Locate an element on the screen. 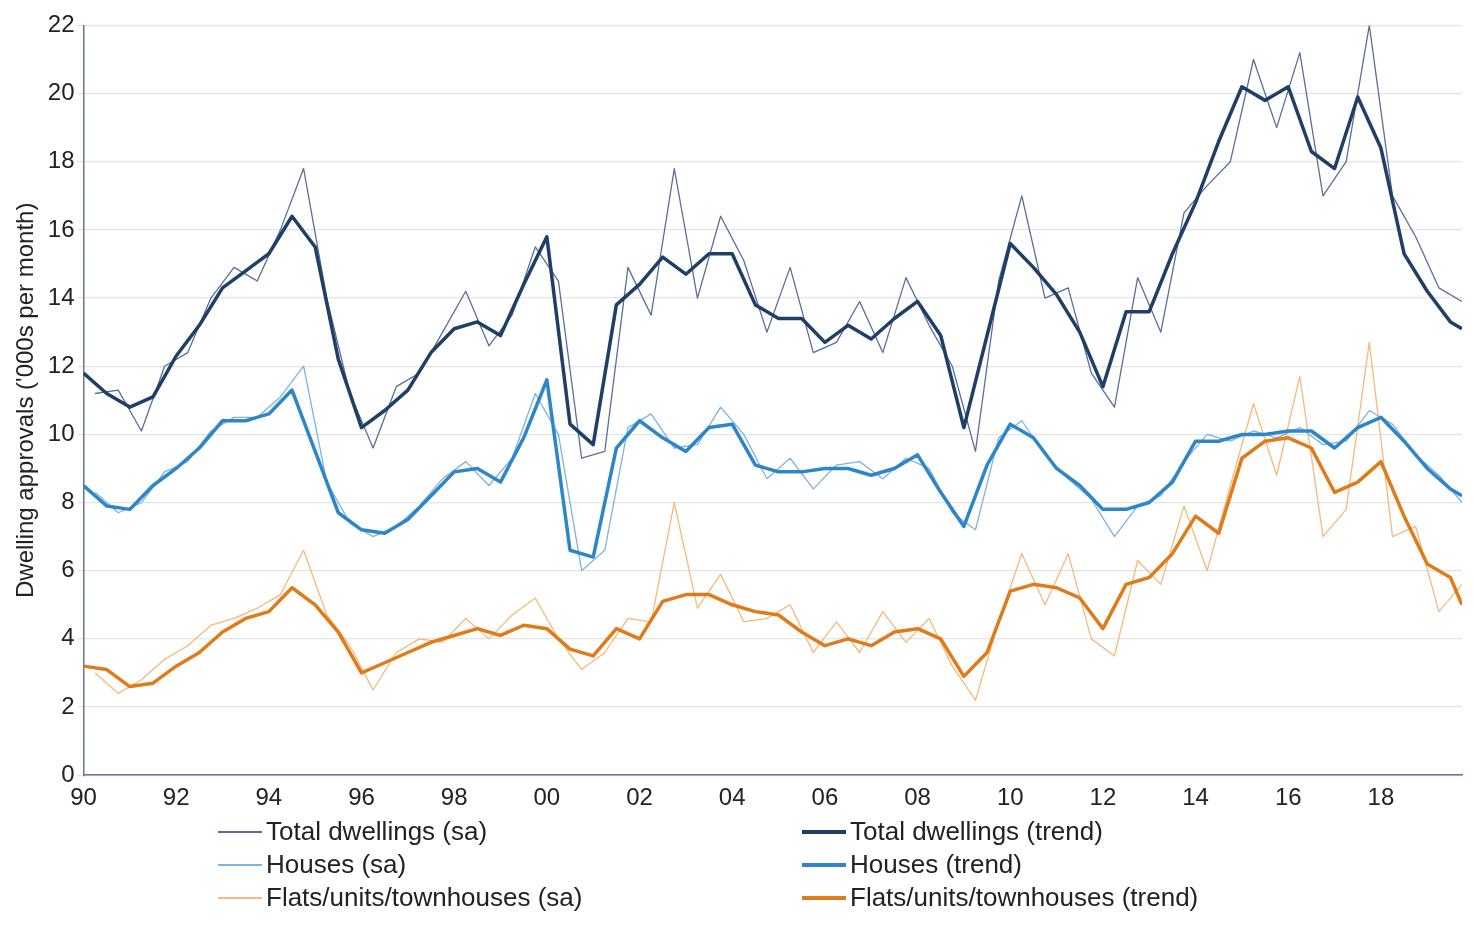 This screenshot has width=1474, height=929. x-tick-label: 92 is located at coordinates (176, 797).